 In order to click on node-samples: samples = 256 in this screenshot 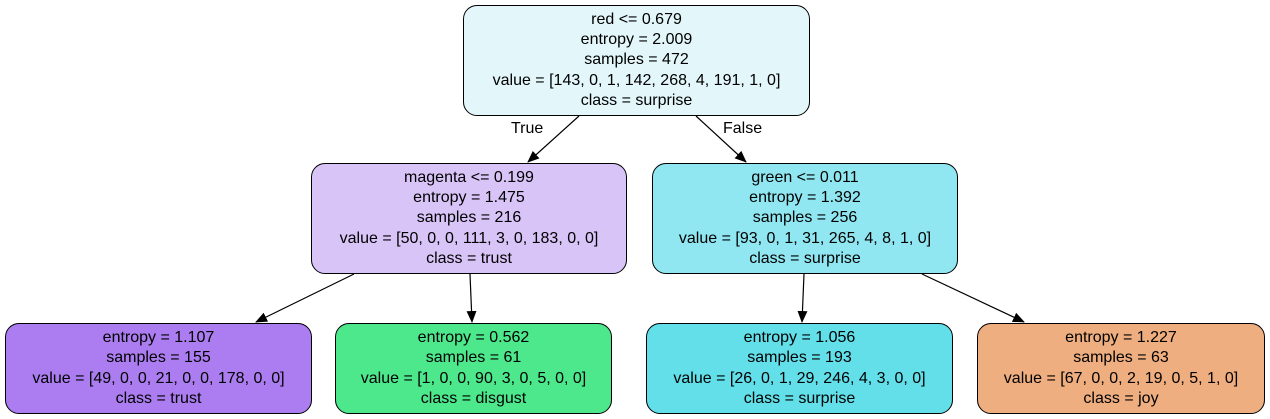, I will do `click(805, 218)`.